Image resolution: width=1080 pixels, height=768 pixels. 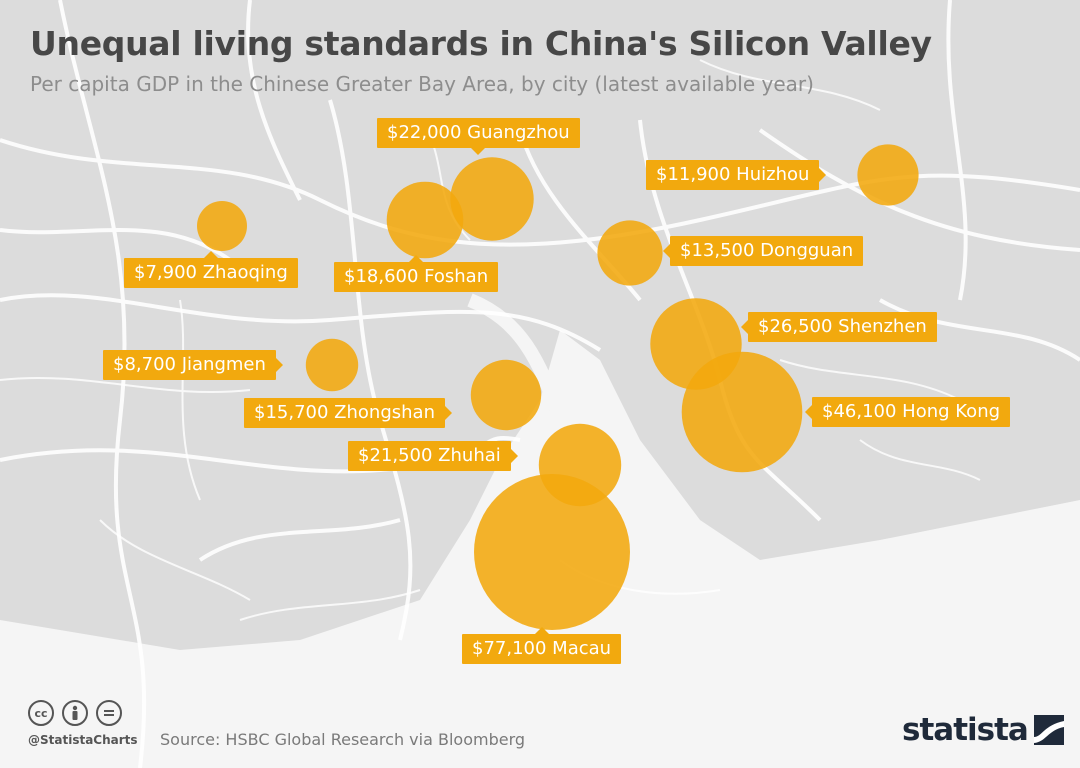 I want to click on value: $22,000, so click(x=424, y=132).